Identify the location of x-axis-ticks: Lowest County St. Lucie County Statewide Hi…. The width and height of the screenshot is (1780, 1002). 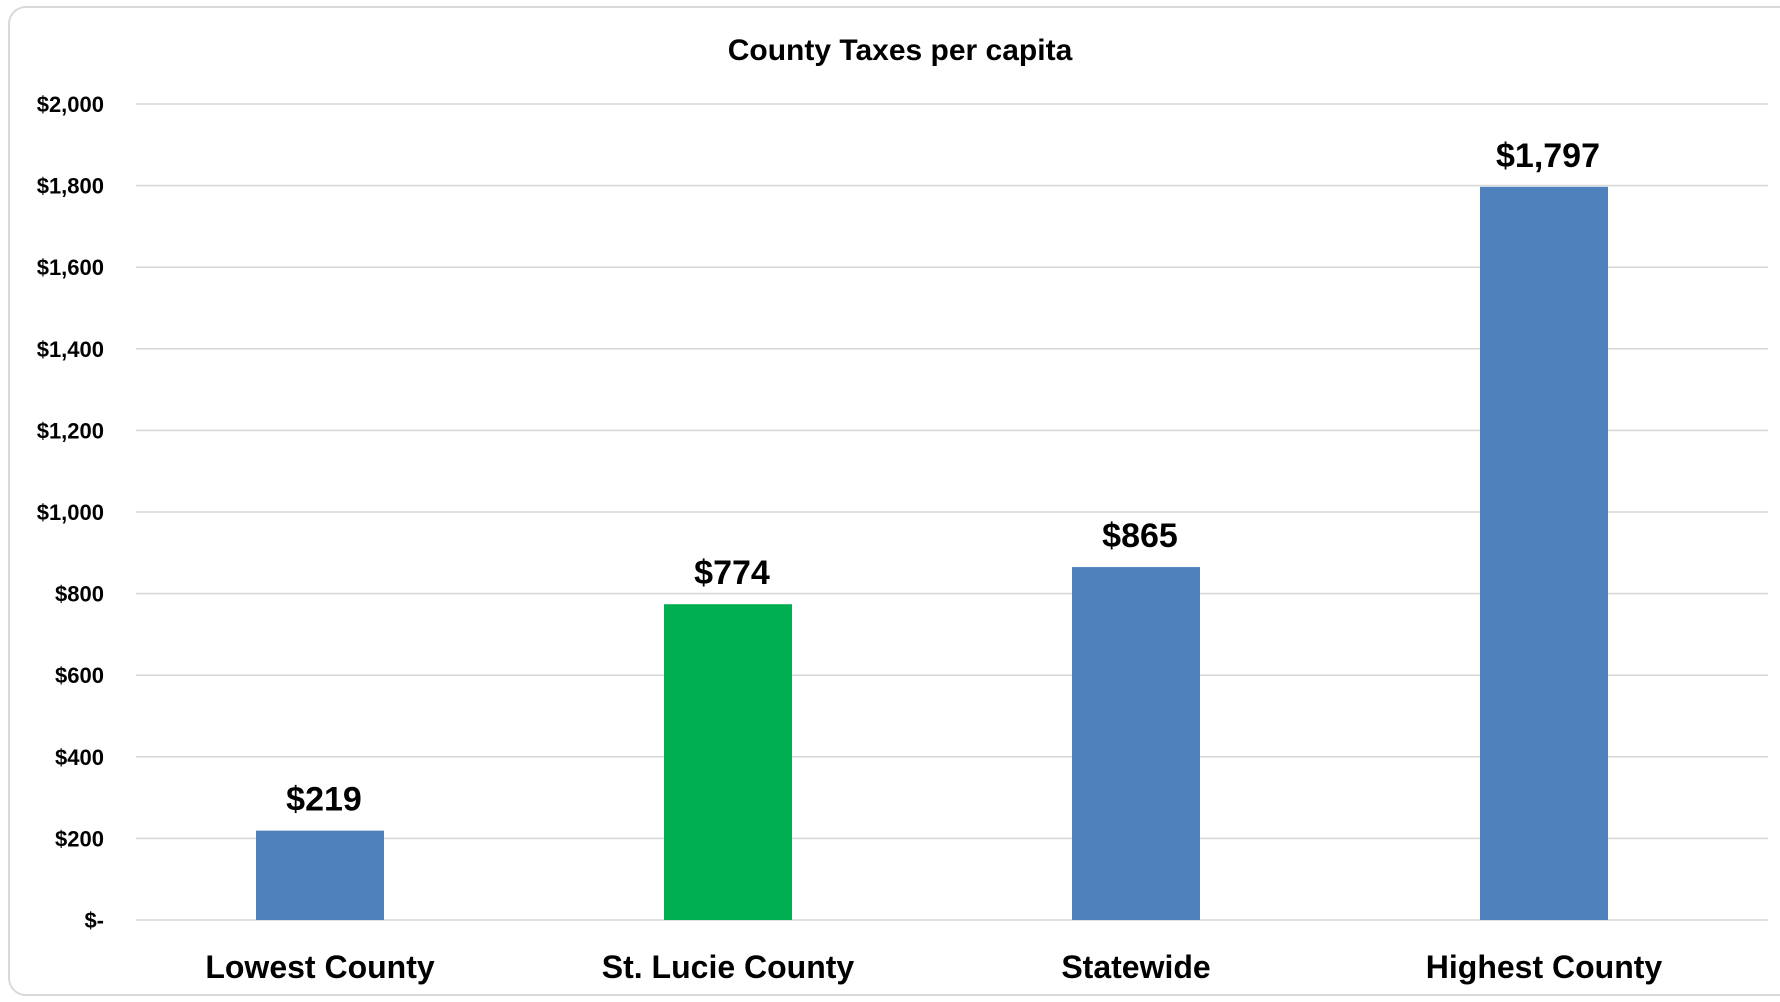
(933, 967).